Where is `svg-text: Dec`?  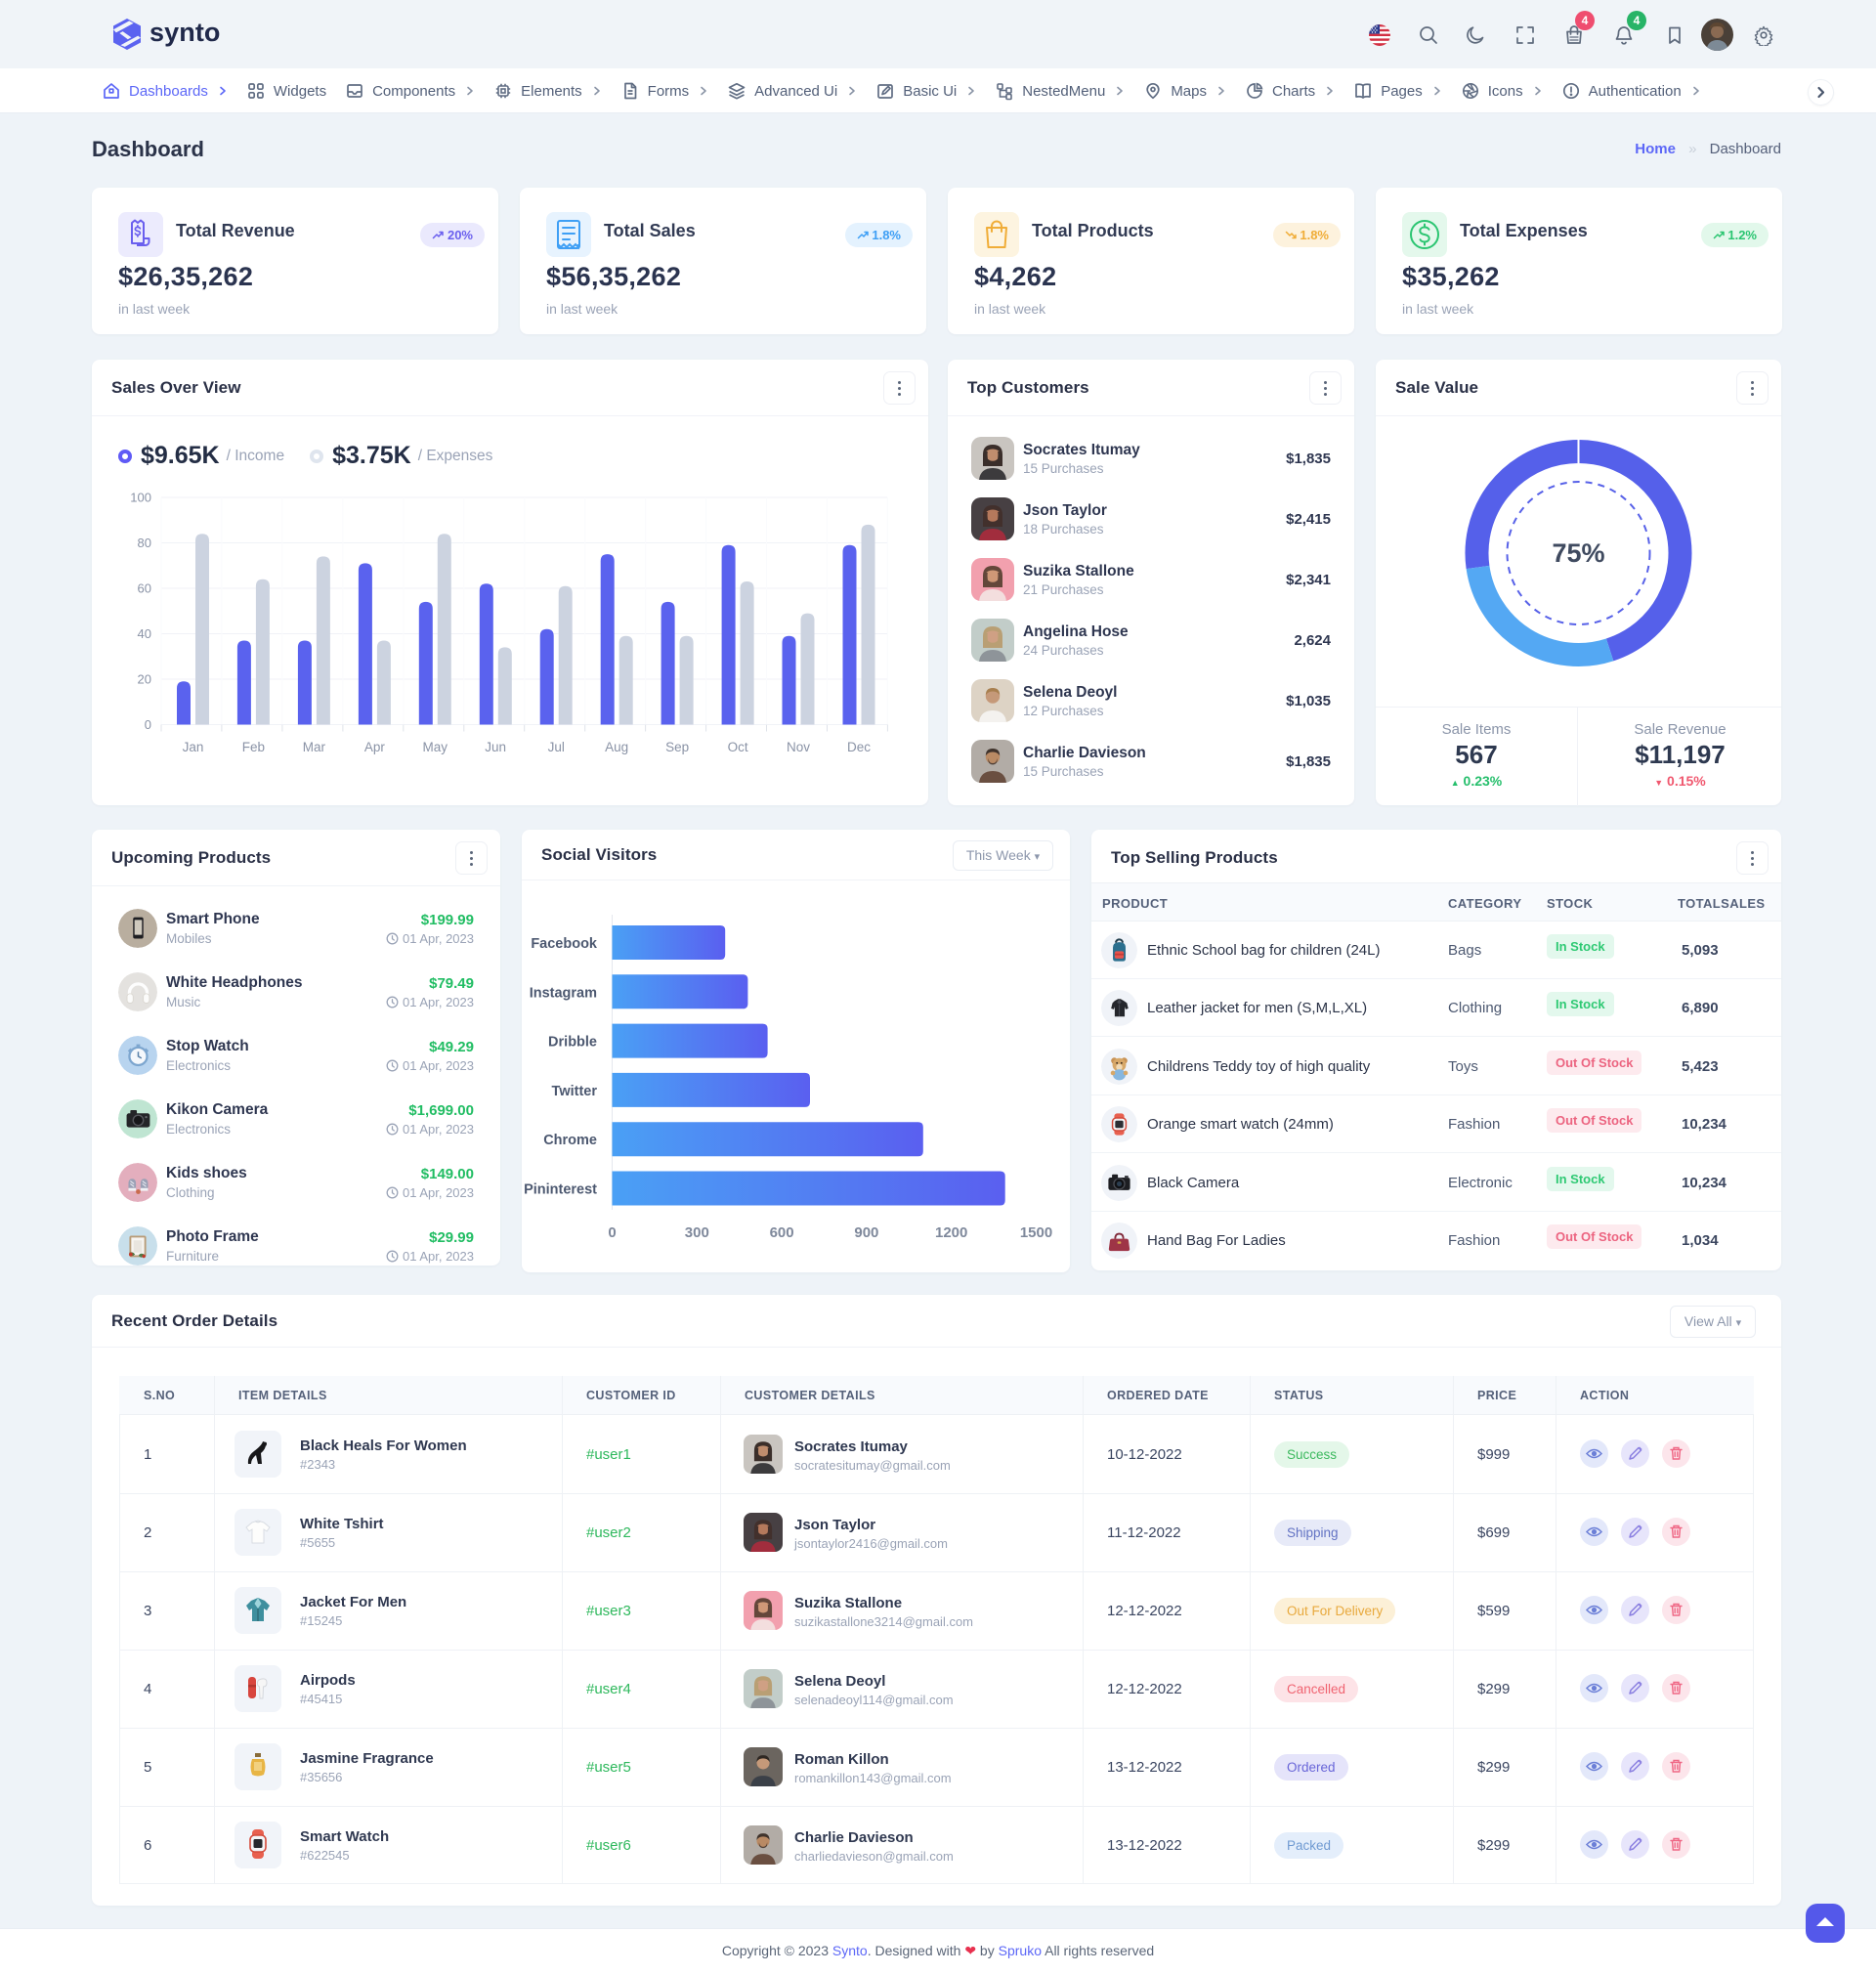 svg-text: Dec is located at coordinates (859, 747).